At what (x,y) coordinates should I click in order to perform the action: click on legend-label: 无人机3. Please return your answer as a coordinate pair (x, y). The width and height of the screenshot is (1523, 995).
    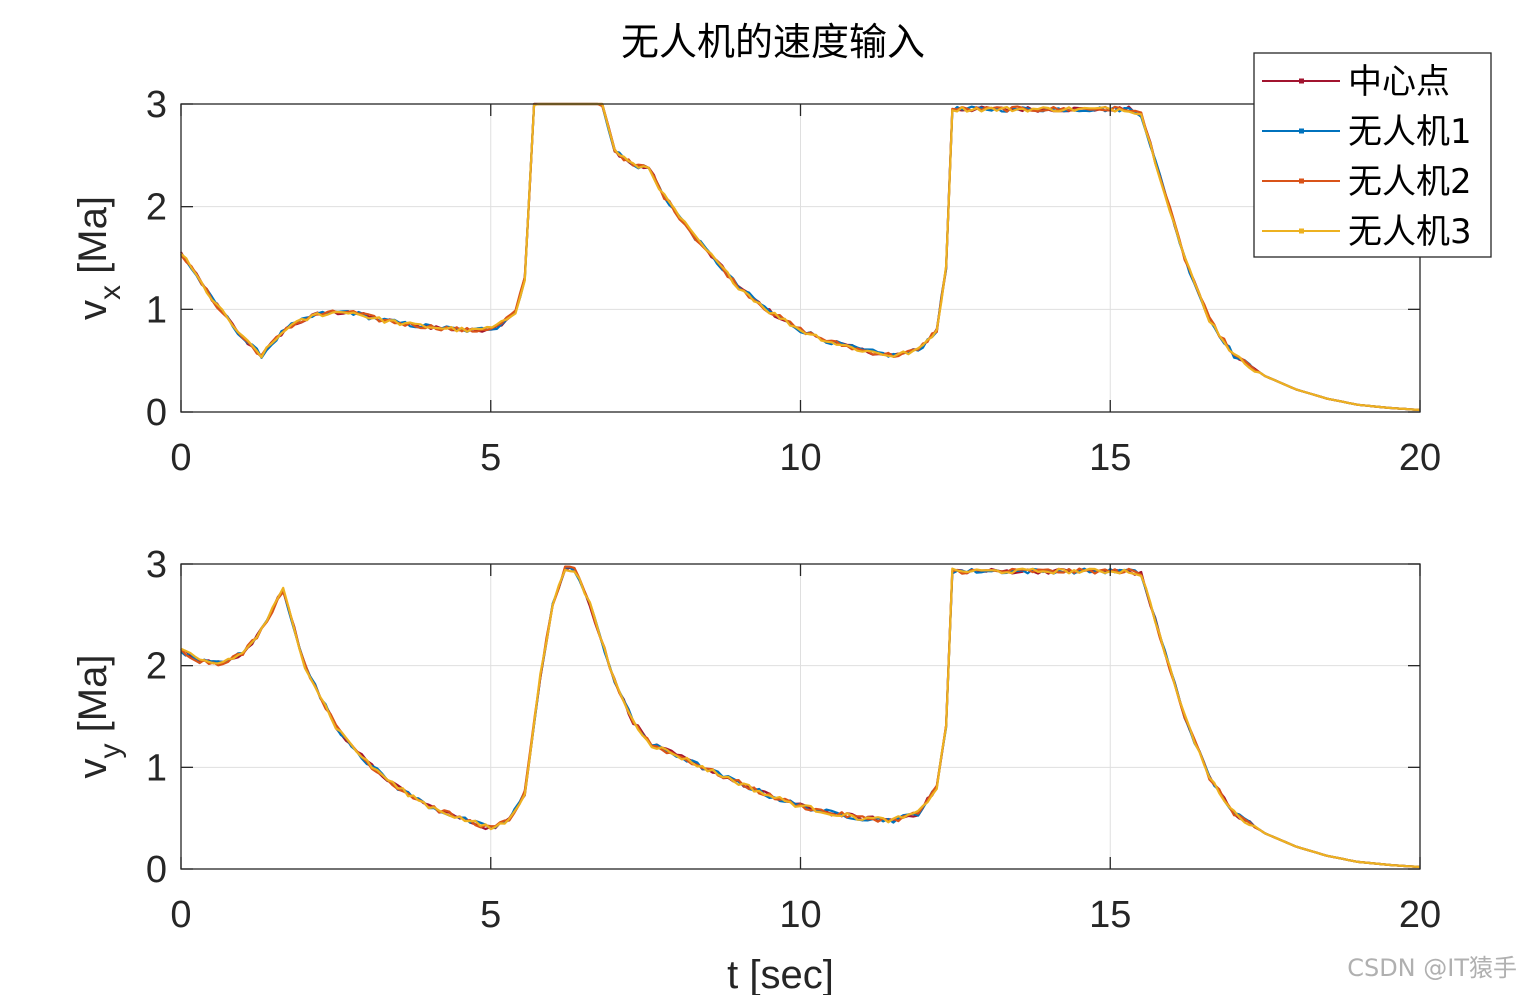
    Looking at the image, I should click on (1410, 232).